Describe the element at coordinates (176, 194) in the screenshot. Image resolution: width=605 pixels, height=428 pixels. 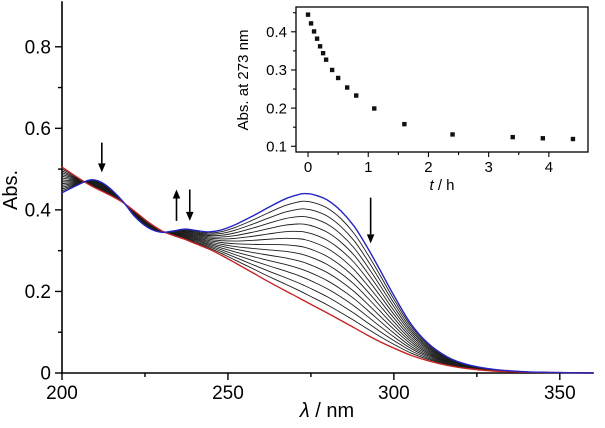
I see `arrow-up-icon` at that location.